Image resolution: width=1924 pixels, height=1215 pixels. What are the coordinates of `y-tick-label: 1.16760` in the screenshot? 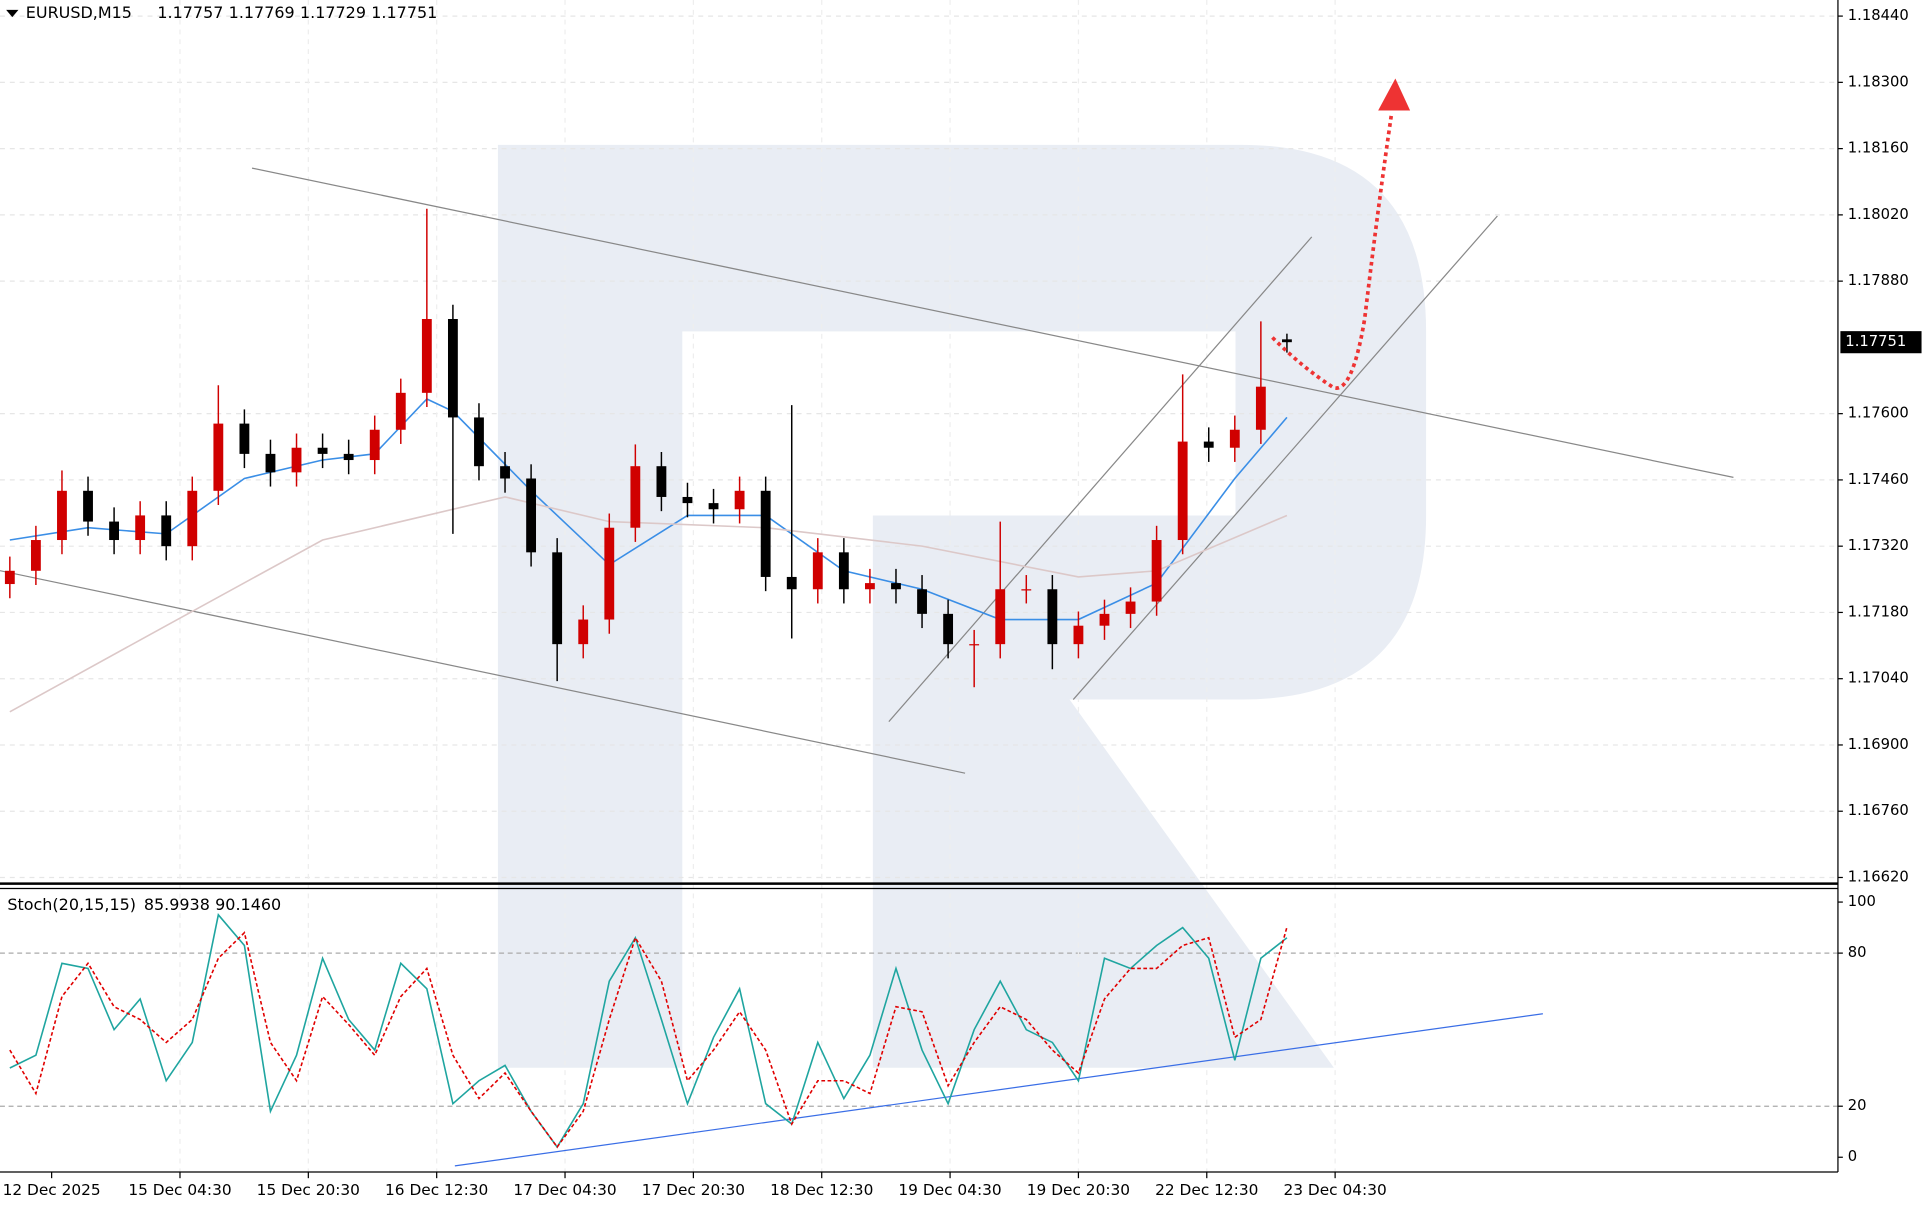 It's located at (1878, 810).